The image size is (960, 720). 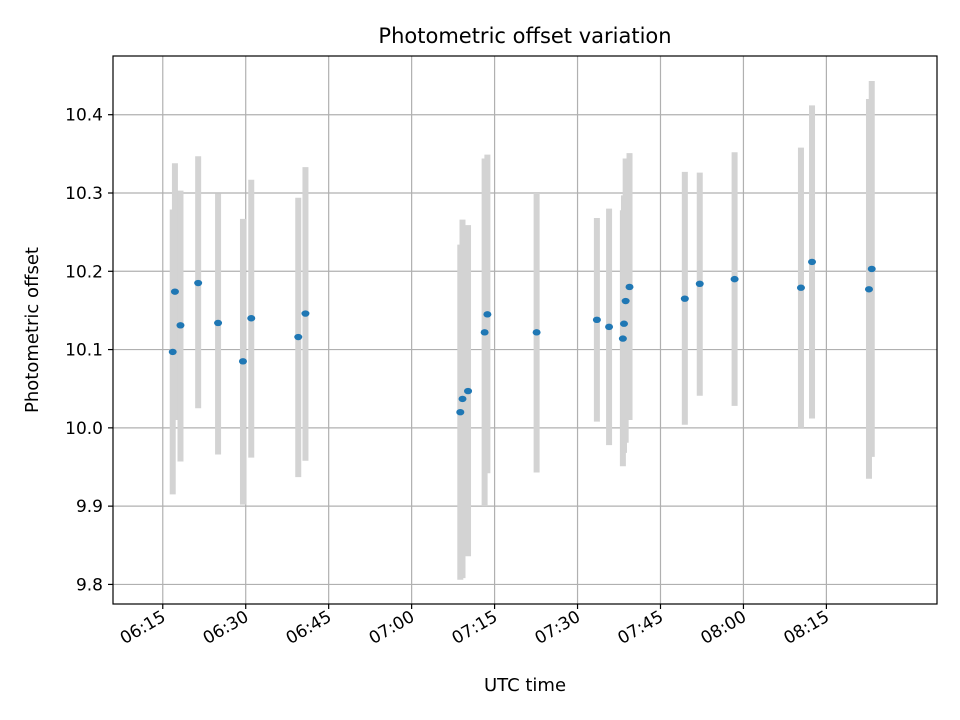 What do you see at coordinates (89, 507) in the screenshot?
I see `y-tick-label: 9.9` at bounding box center [89, 507].